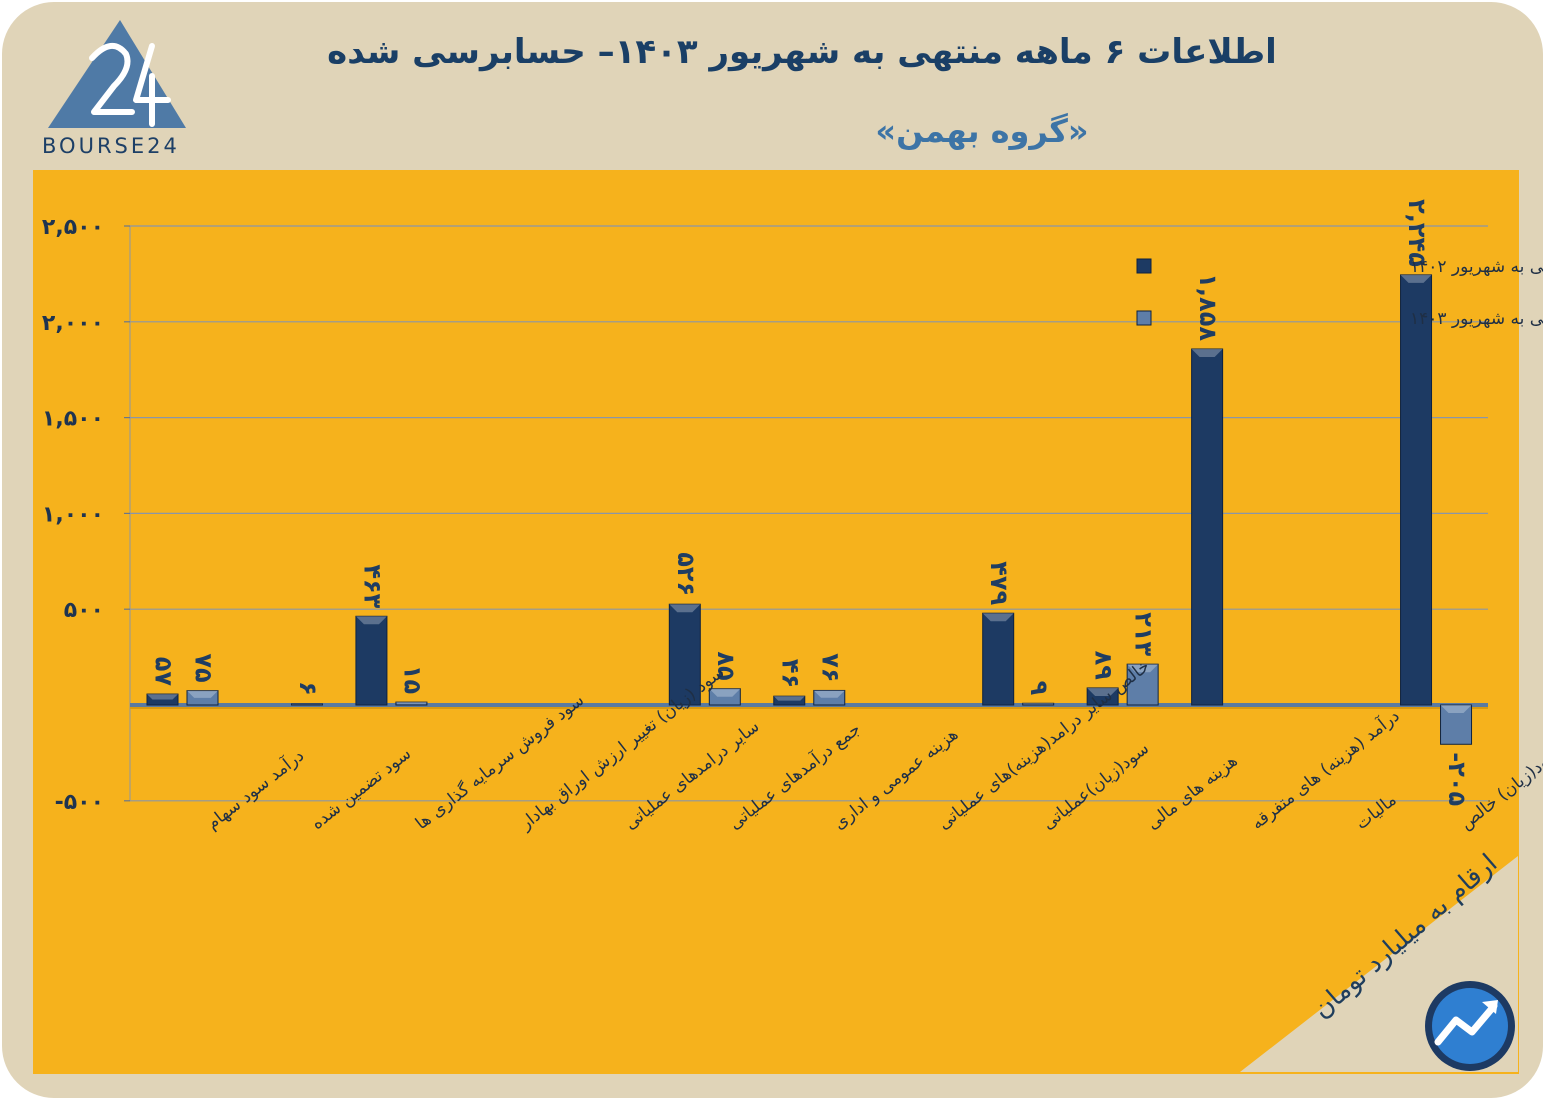 The image size is (1547, 1102). Describe the element at coordinates (1476, 267) in the screenshot. I see `legend-label: عملکرد منتهی به شهریور ۱۴۰۲` at that location.